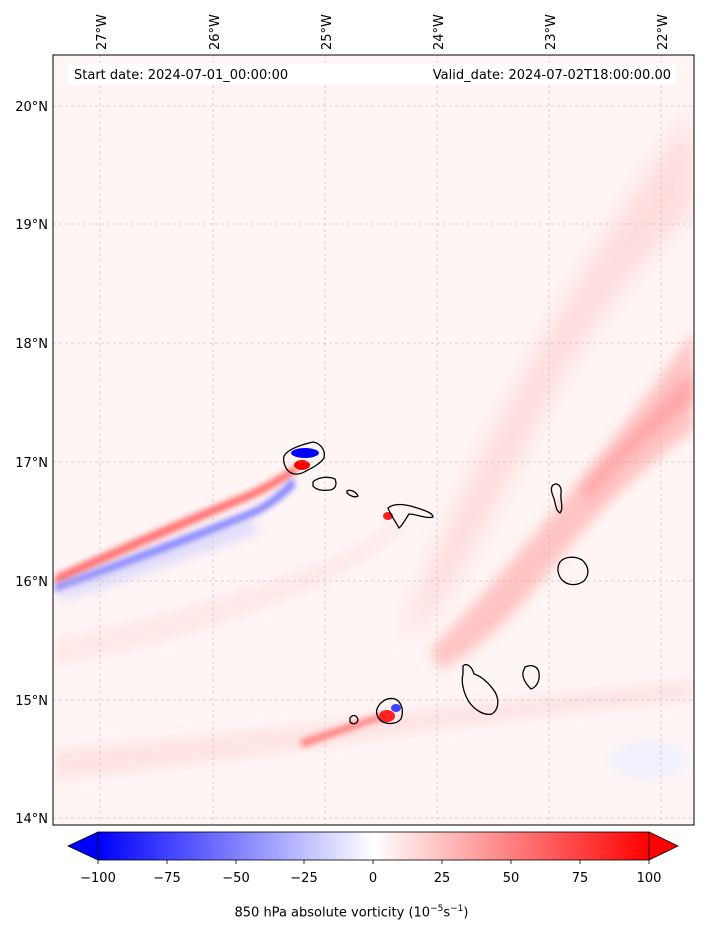 The width and height of the screenshot is (703, 936). I want to click on fogo-negative, so click(396, 708).